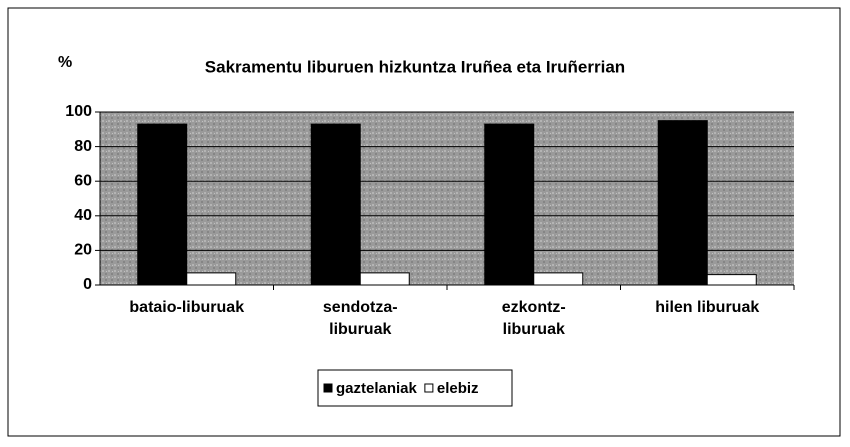 The image size is (850, 447). Describe the element at coordinates (87, 284) in the screenshot. I see `y-tick-label: 0` at that location.